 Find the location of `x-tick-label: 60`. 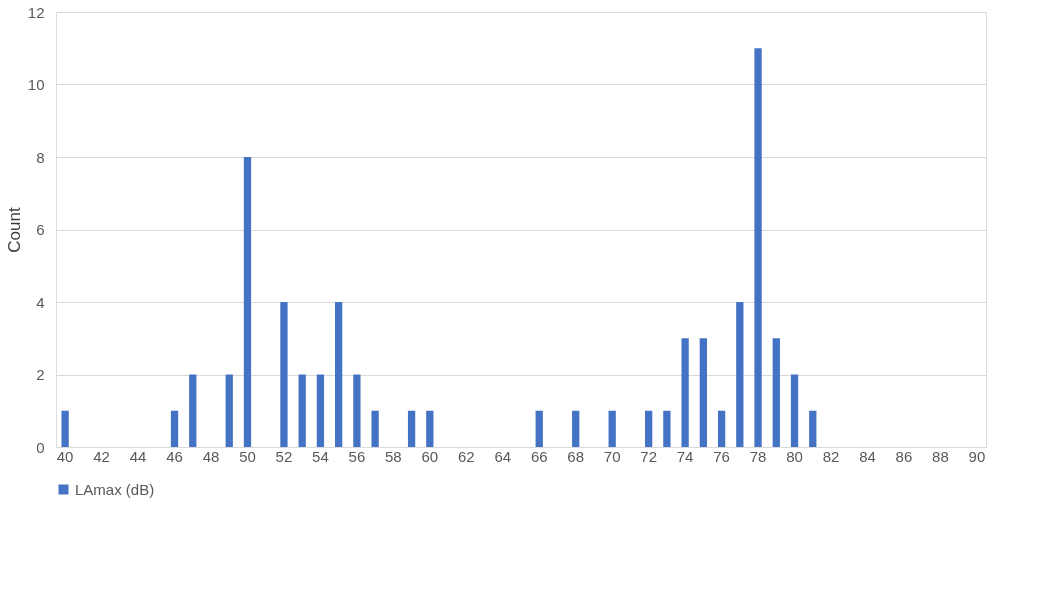

x-tick-label: 60 is located at coordinates (430, 456).